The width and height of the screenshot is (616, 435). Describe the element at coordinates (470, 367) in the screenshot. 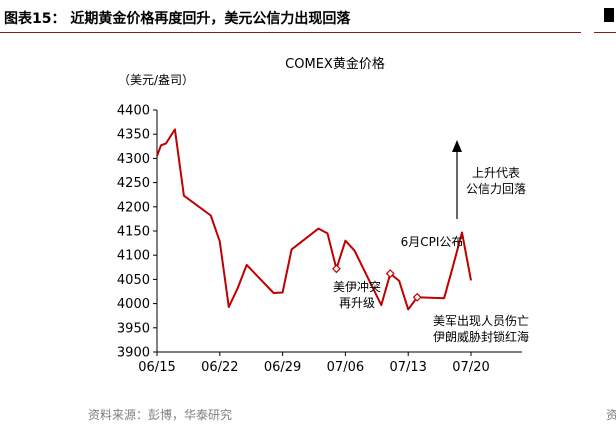

I see `x-tick-label-07-20: 07/20` at that location.